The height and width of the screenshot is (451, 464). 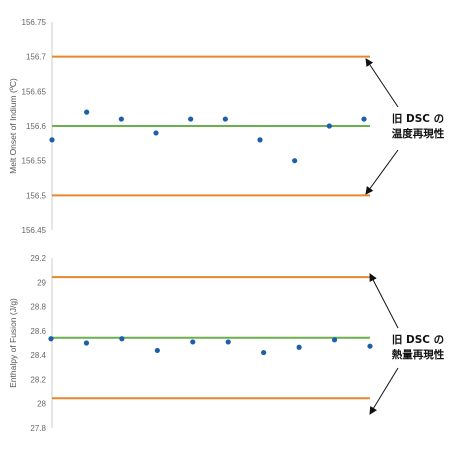 What do you see at coordinates (382, 172) in the screenshot?
I see `top-arrow-lower` at bounding box center [382, 172].